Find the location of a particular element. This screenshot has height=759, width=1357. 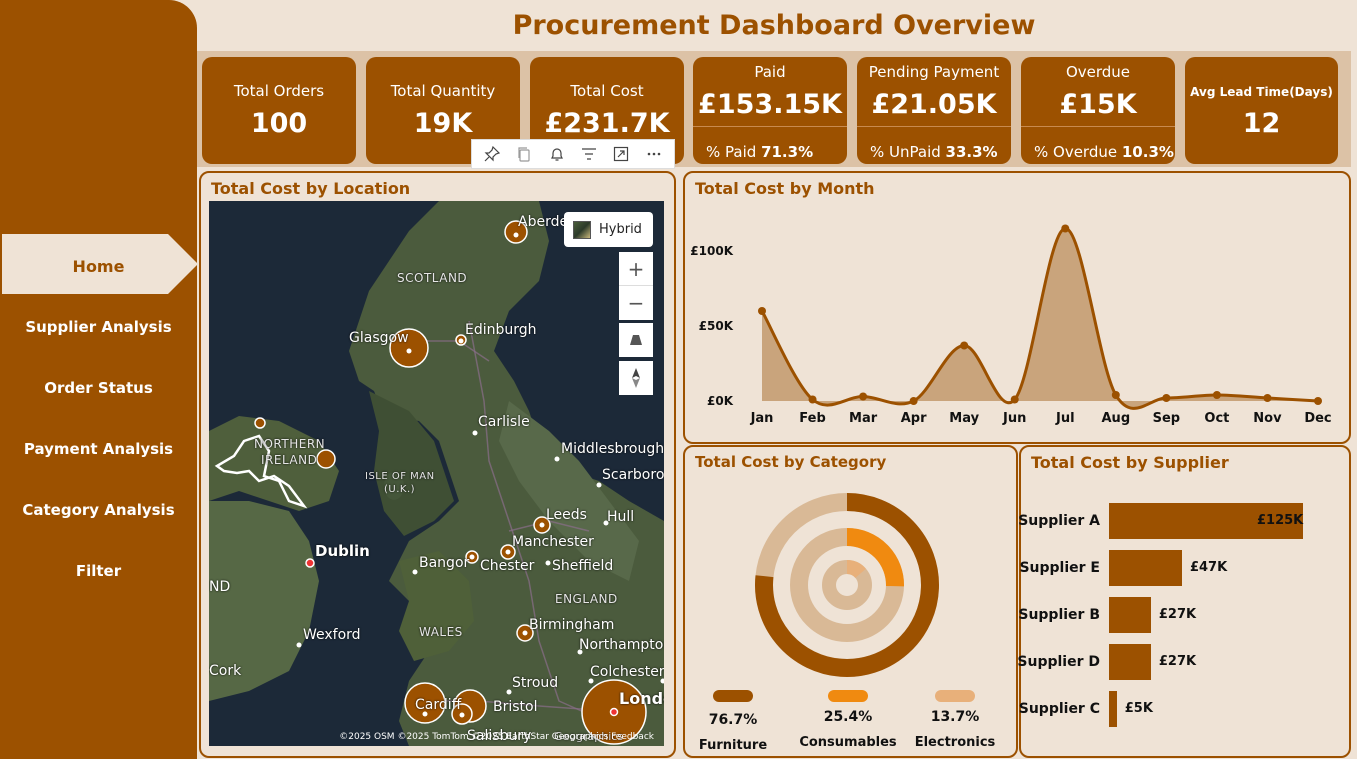

kpi-subtext: % Paid 71.3% is located at coordinates (759, 152).